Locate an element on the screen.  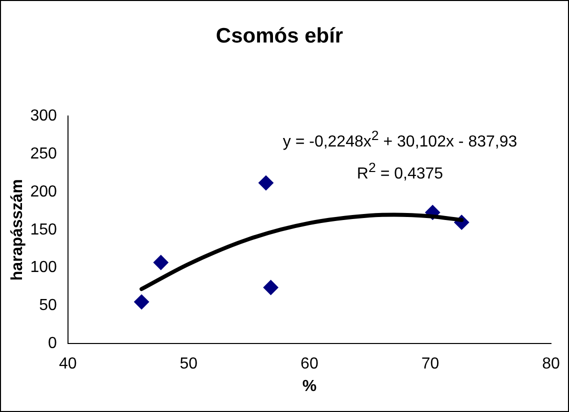
x-tick-label: 70 is located at coordinates (430, 364).